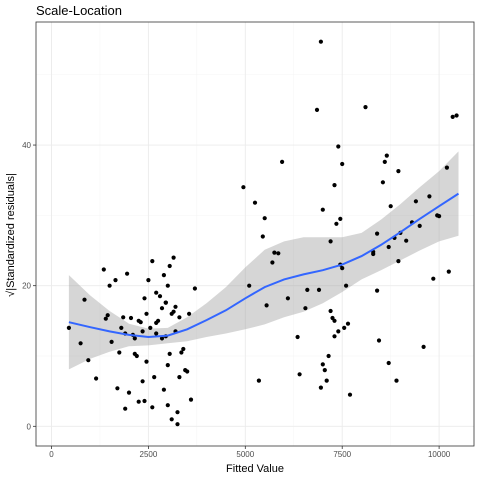 This screenshot has height=480, width=480. I want to click on y-tick-label: 0, so click(29, 426).